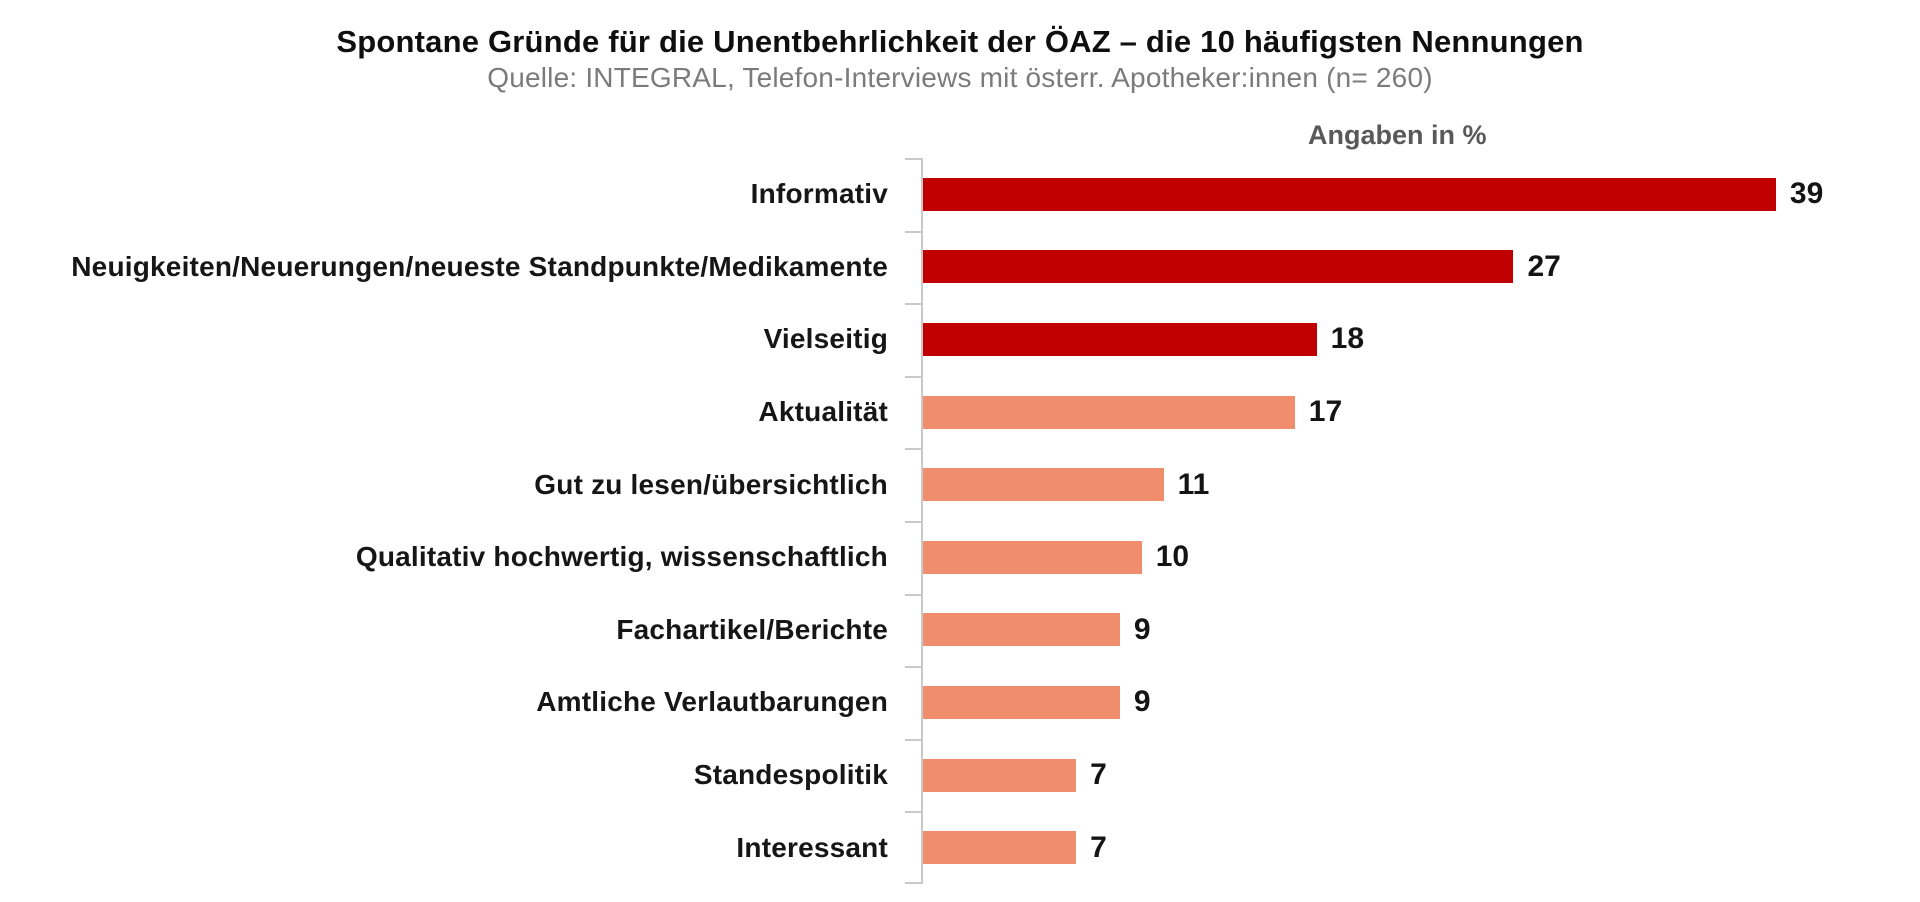 The height and width of the screenshot is (902, 1920). Describe the element at coordinates (452, 630) in the screenshot. I see `category-label: Fachartikel/Berichte` at that location.